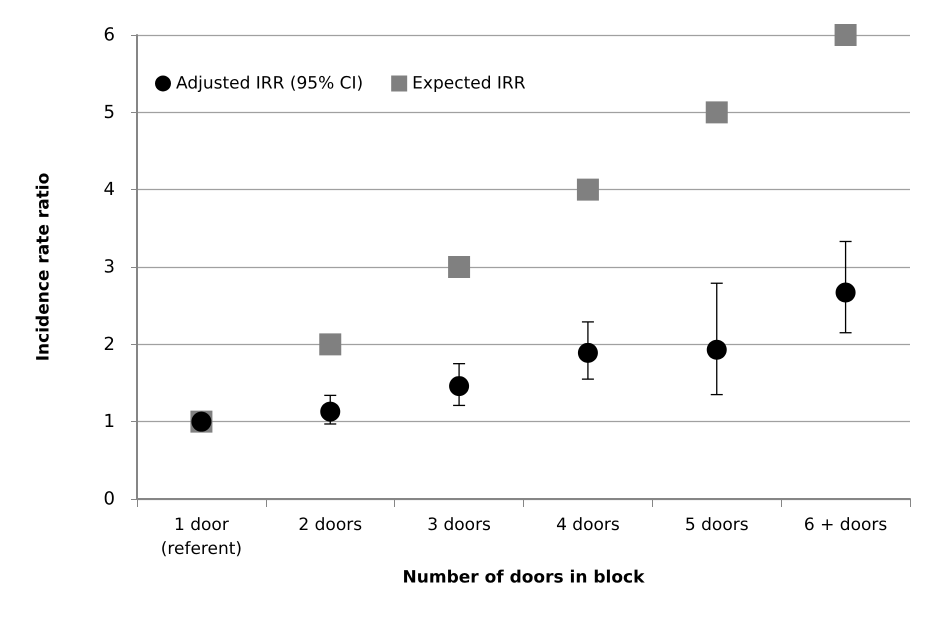  Describe the element at coordinates (109, 112) in the screenshot. I see `y-tick-label: 5` at that location.